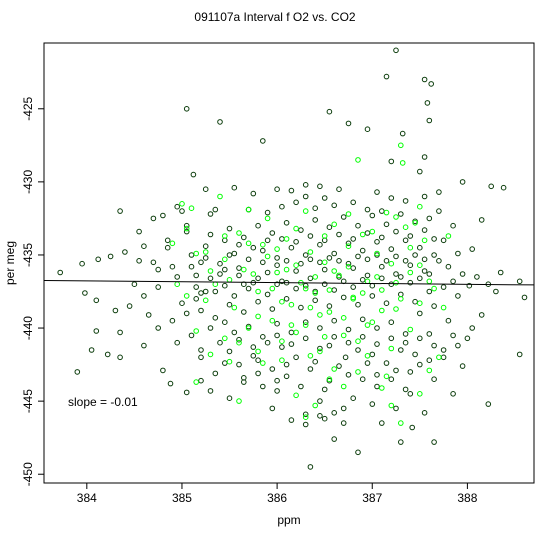  I want to click on x-tick-label: 388, so click(467, 498).